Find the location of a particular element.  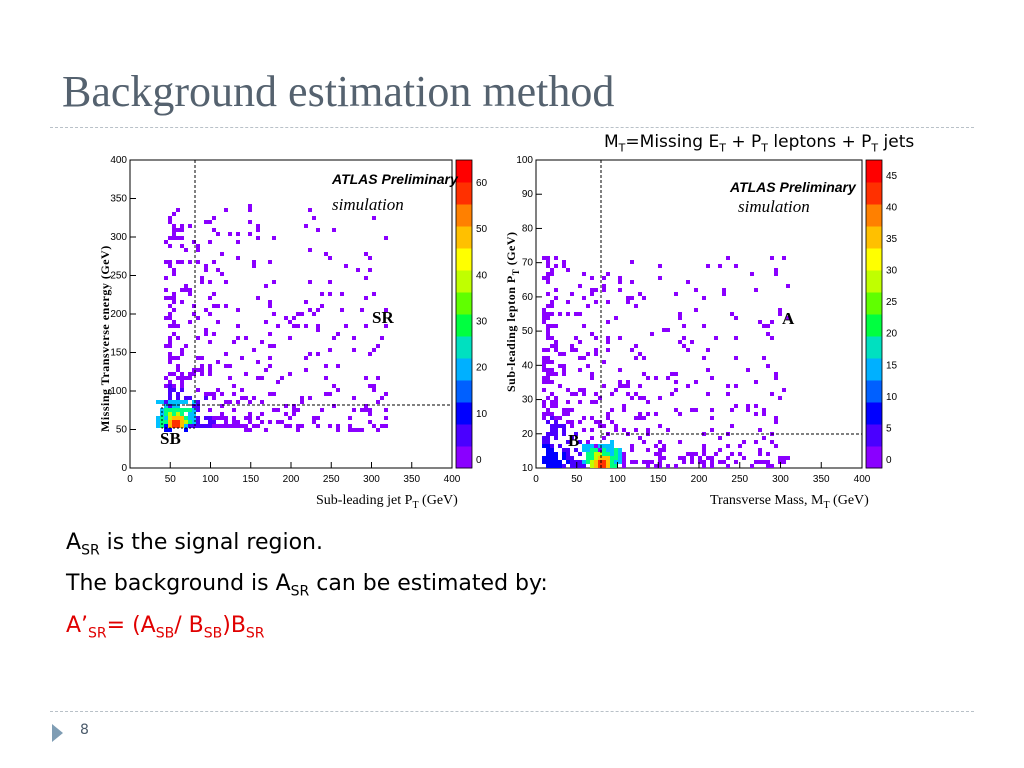

x-tick-label: 250 is located at coordinates (739, 479).